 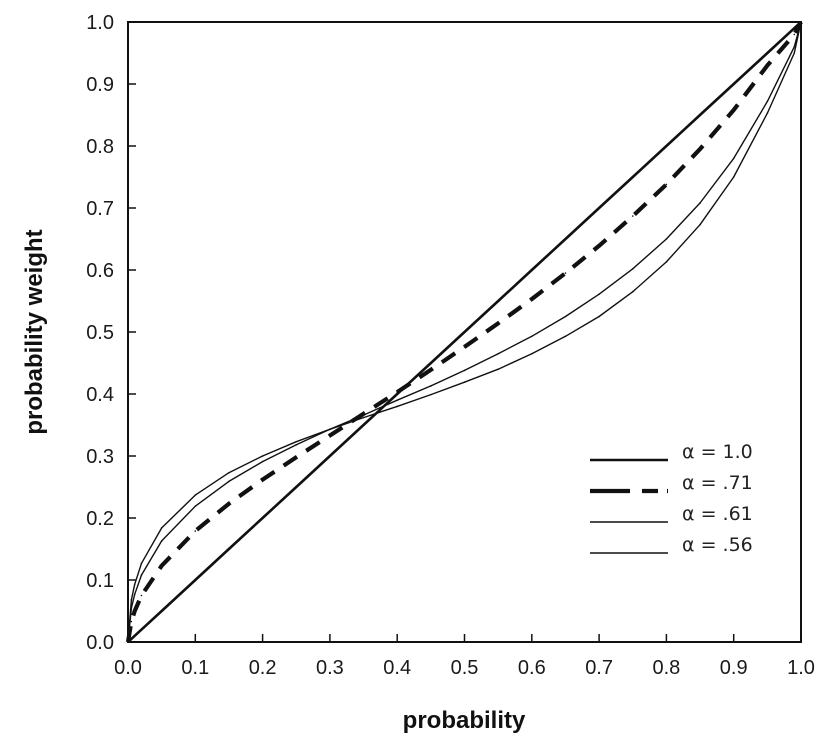 I want to click on x-tick-label: 0.7, so click(x=599, y=668).